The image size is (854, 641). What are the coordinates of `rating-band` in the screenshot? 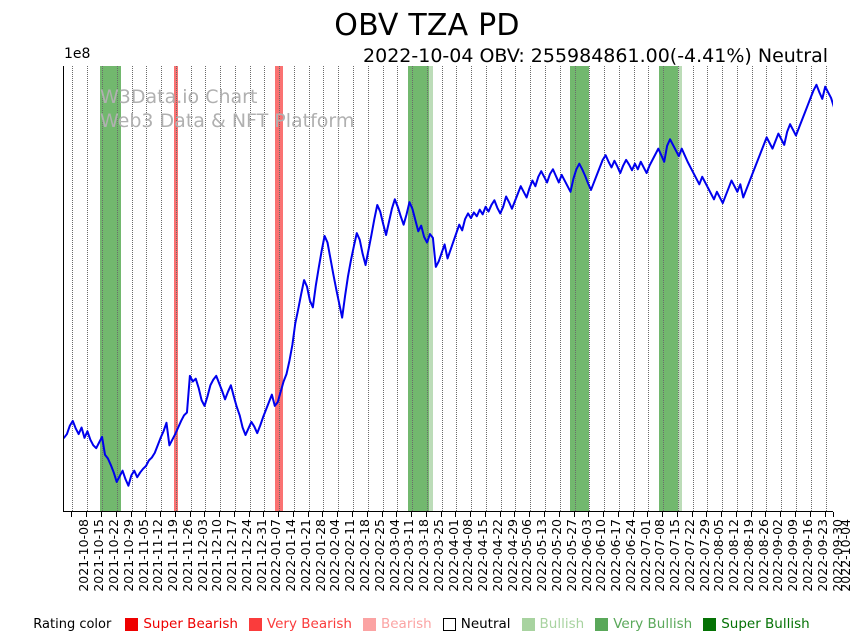 It's located at (431, 288).